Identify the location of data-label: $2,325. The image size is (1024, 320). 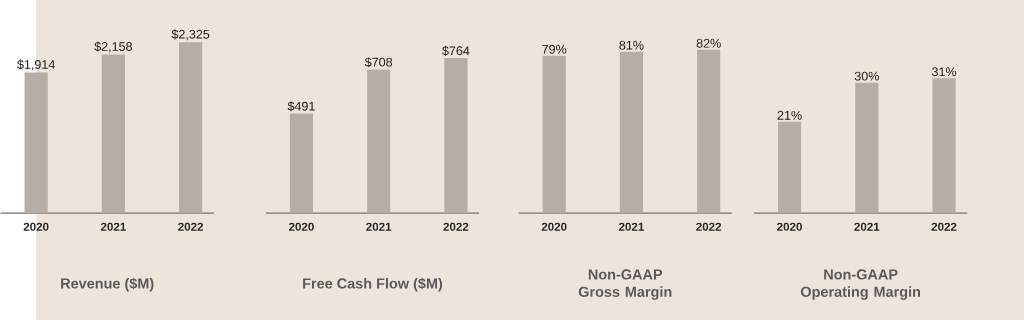
(190, 35).